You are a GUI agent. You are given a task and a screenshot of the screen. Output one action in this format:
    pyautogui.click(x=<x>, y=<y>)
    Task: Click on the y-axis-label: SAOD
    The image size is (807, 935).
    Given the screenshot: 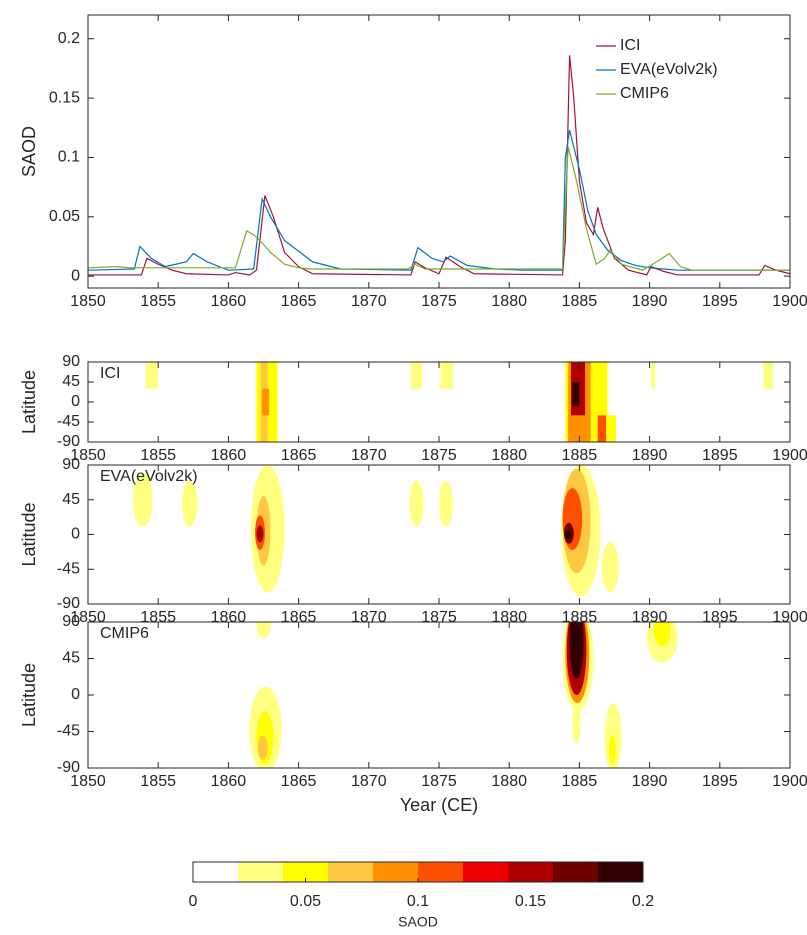 What is the action you would take?
    pyautogui.click(x=29, y=151)
    